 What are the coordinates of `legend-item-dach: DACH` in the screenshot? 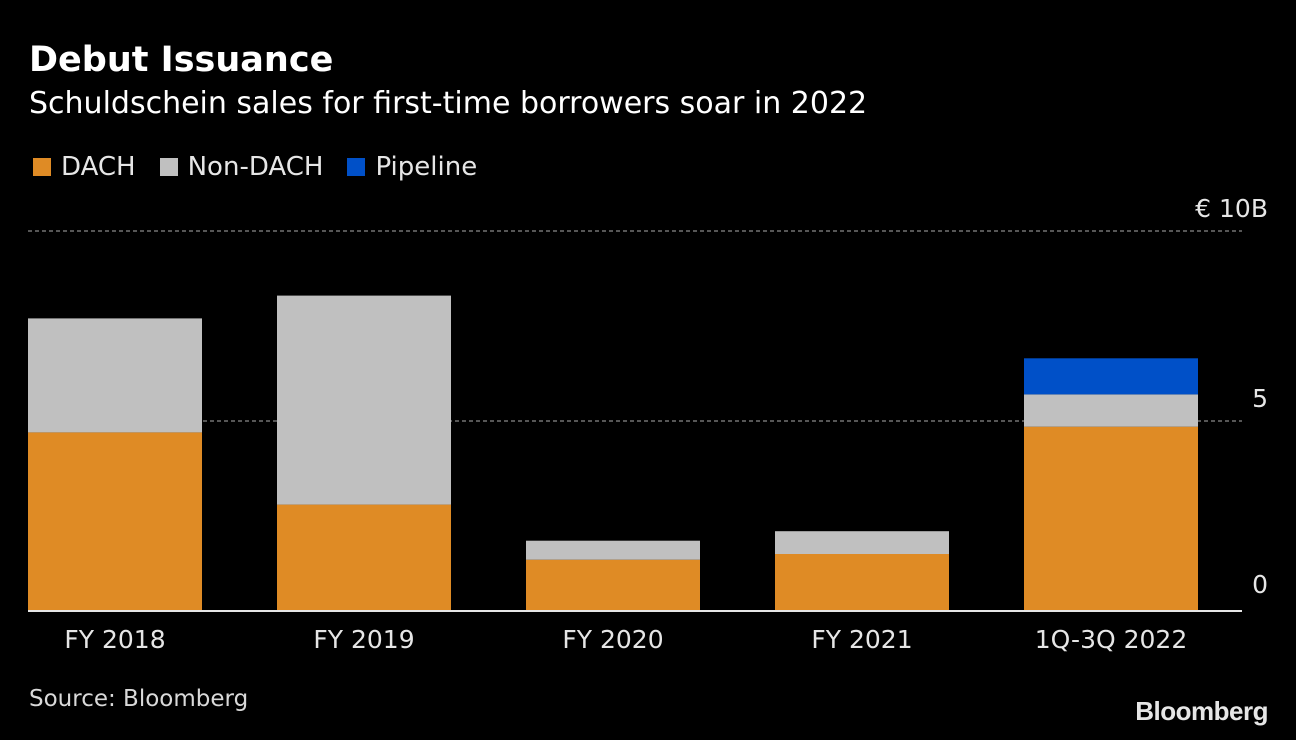 It's located at (84, 167).